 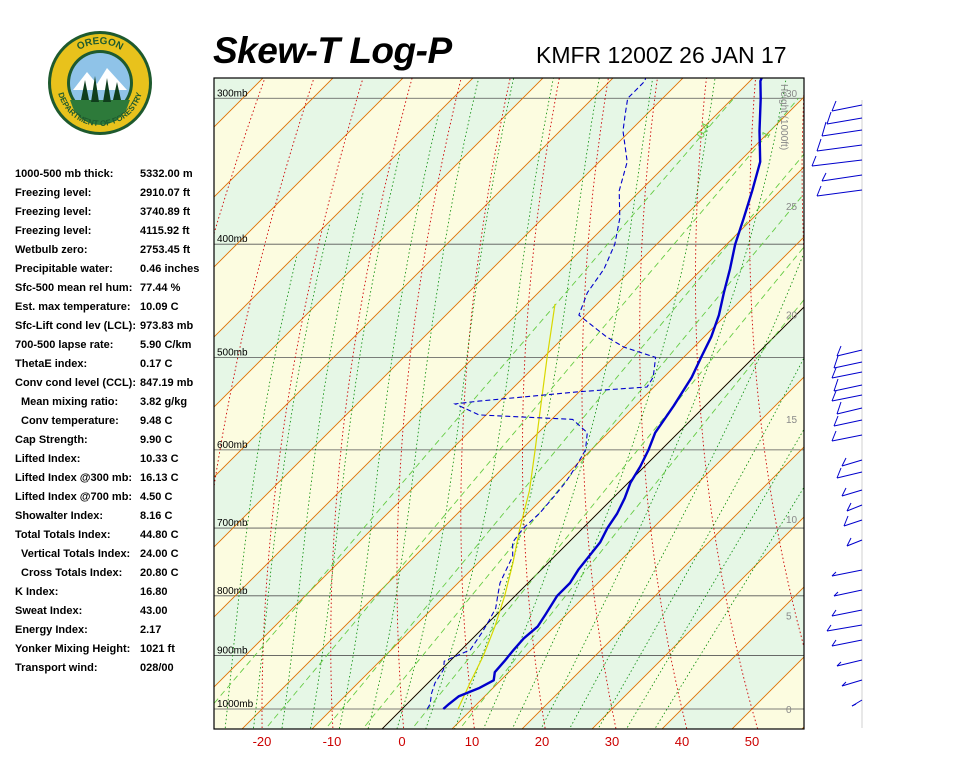 What do you see at coordinates (70, 402) in the screenshot?
I see `stat-label: Mean mixing ratio:` at bounding box center [70, 402].